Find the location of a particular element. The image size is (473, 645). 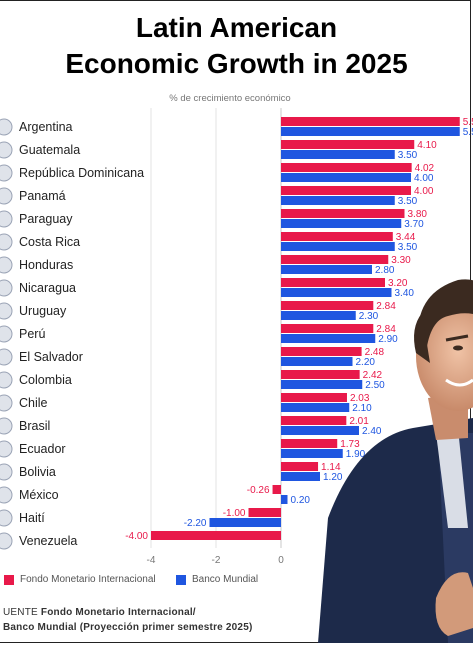

value-label-imf: 3.30 is located at coordinates (401, 260).